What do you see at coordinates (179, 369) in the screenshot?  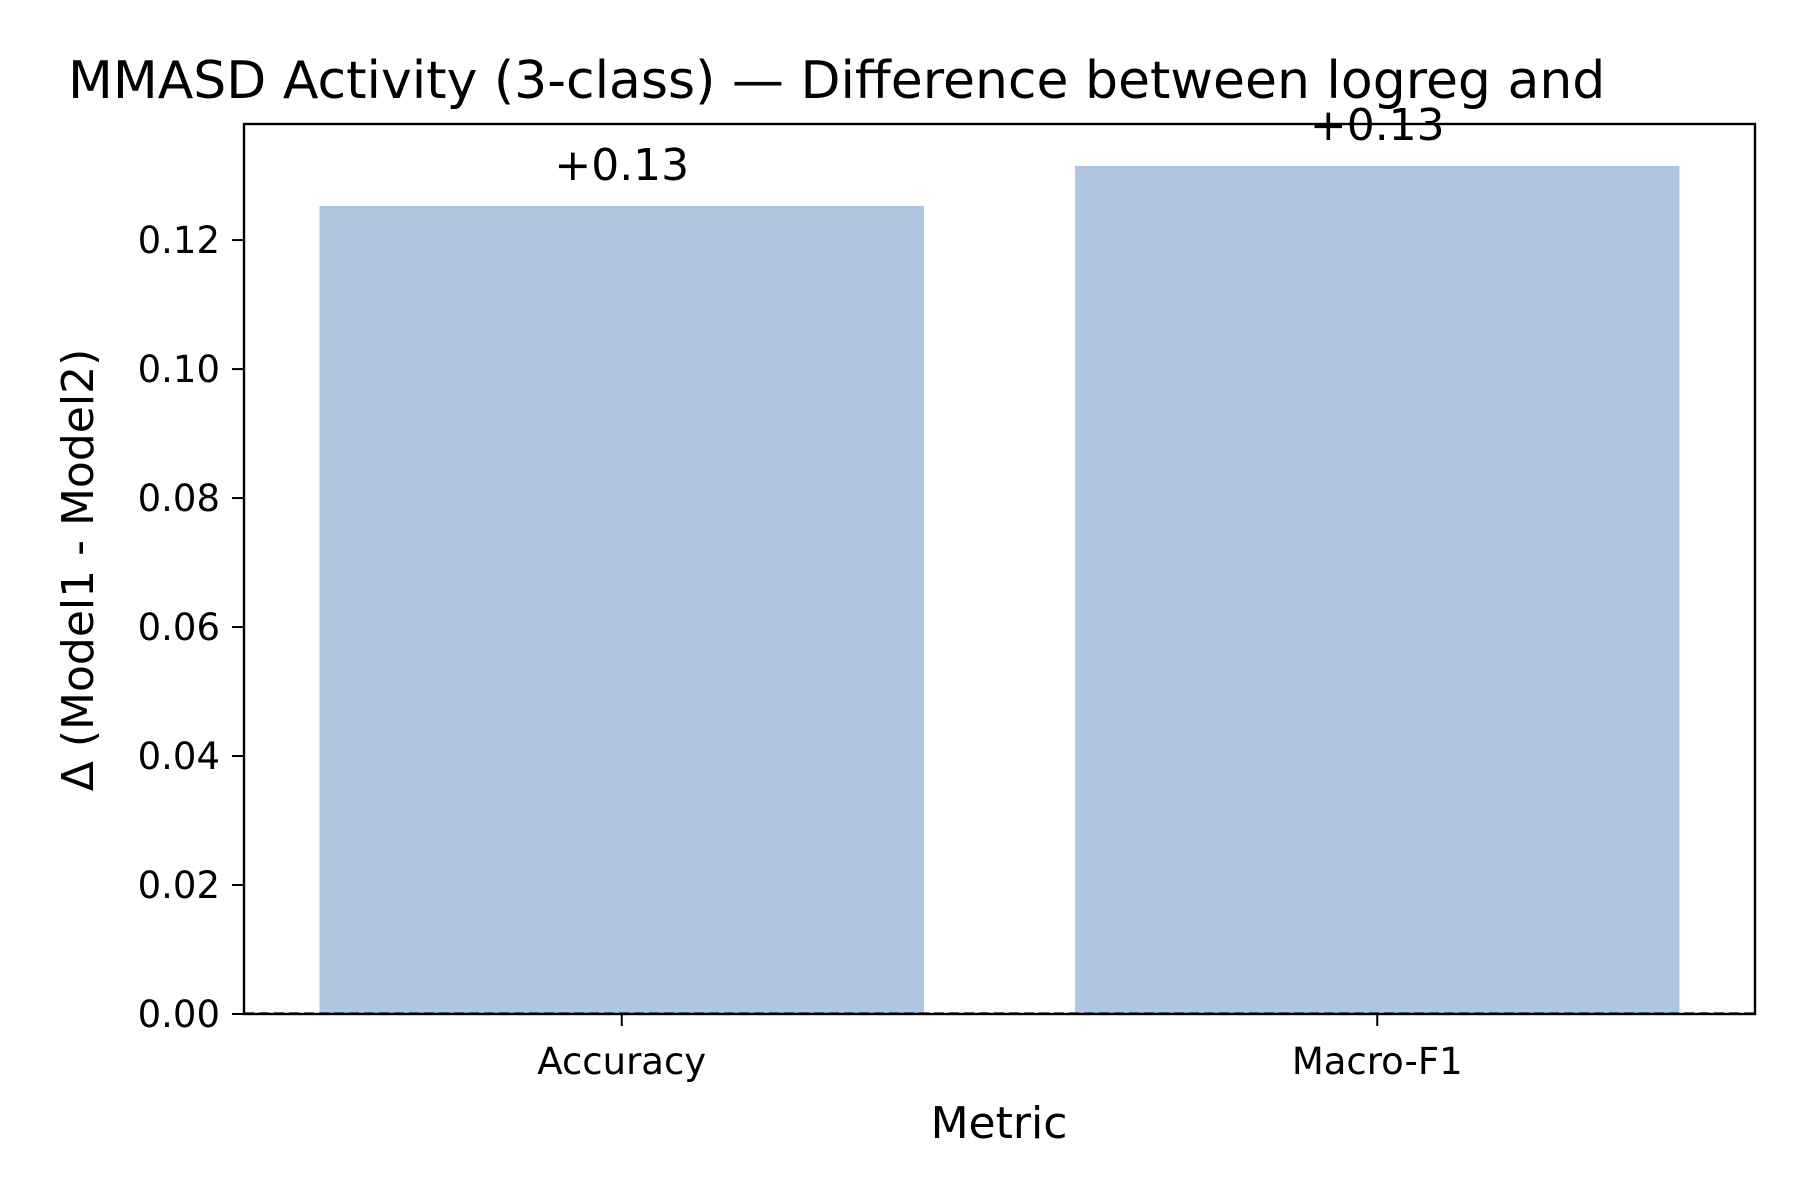 I see `y-tick-label: 0.10` at bounding box center [179, 369].